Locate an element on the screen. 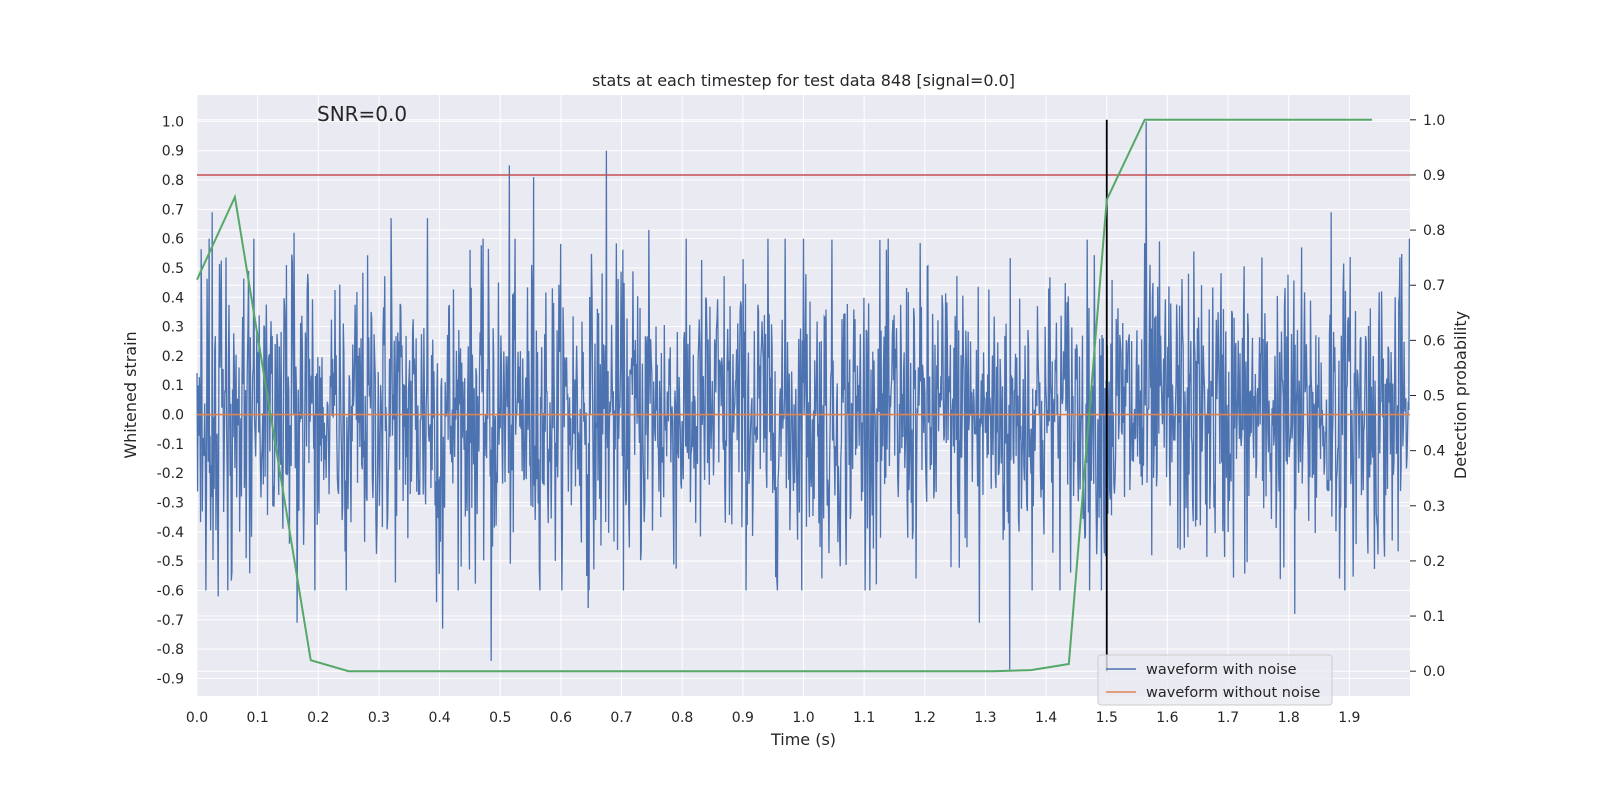 This screenshot has width=1600, height=804. y-left-tick-label: 0.9 is located at coordinates (173, 152).